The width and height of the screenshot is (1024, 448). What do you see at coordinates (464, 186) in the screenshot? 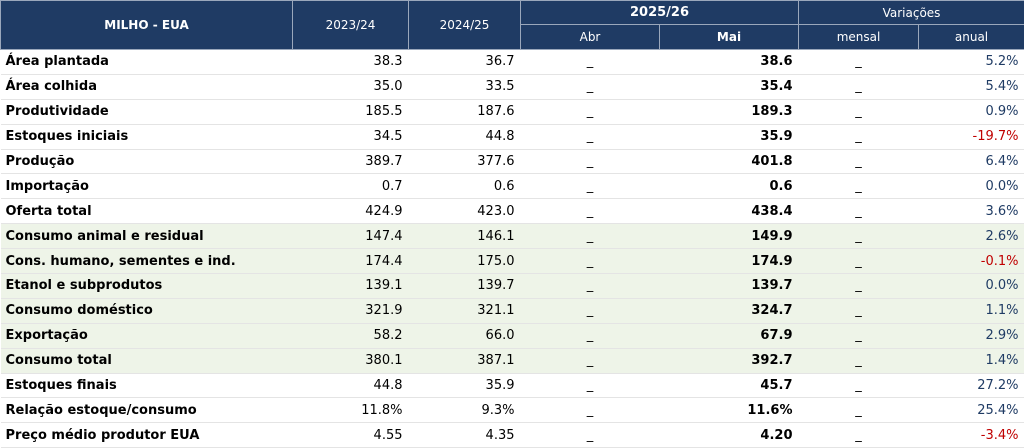
I see `value-2024-25: 0.6` at bounding box center [464, 186].